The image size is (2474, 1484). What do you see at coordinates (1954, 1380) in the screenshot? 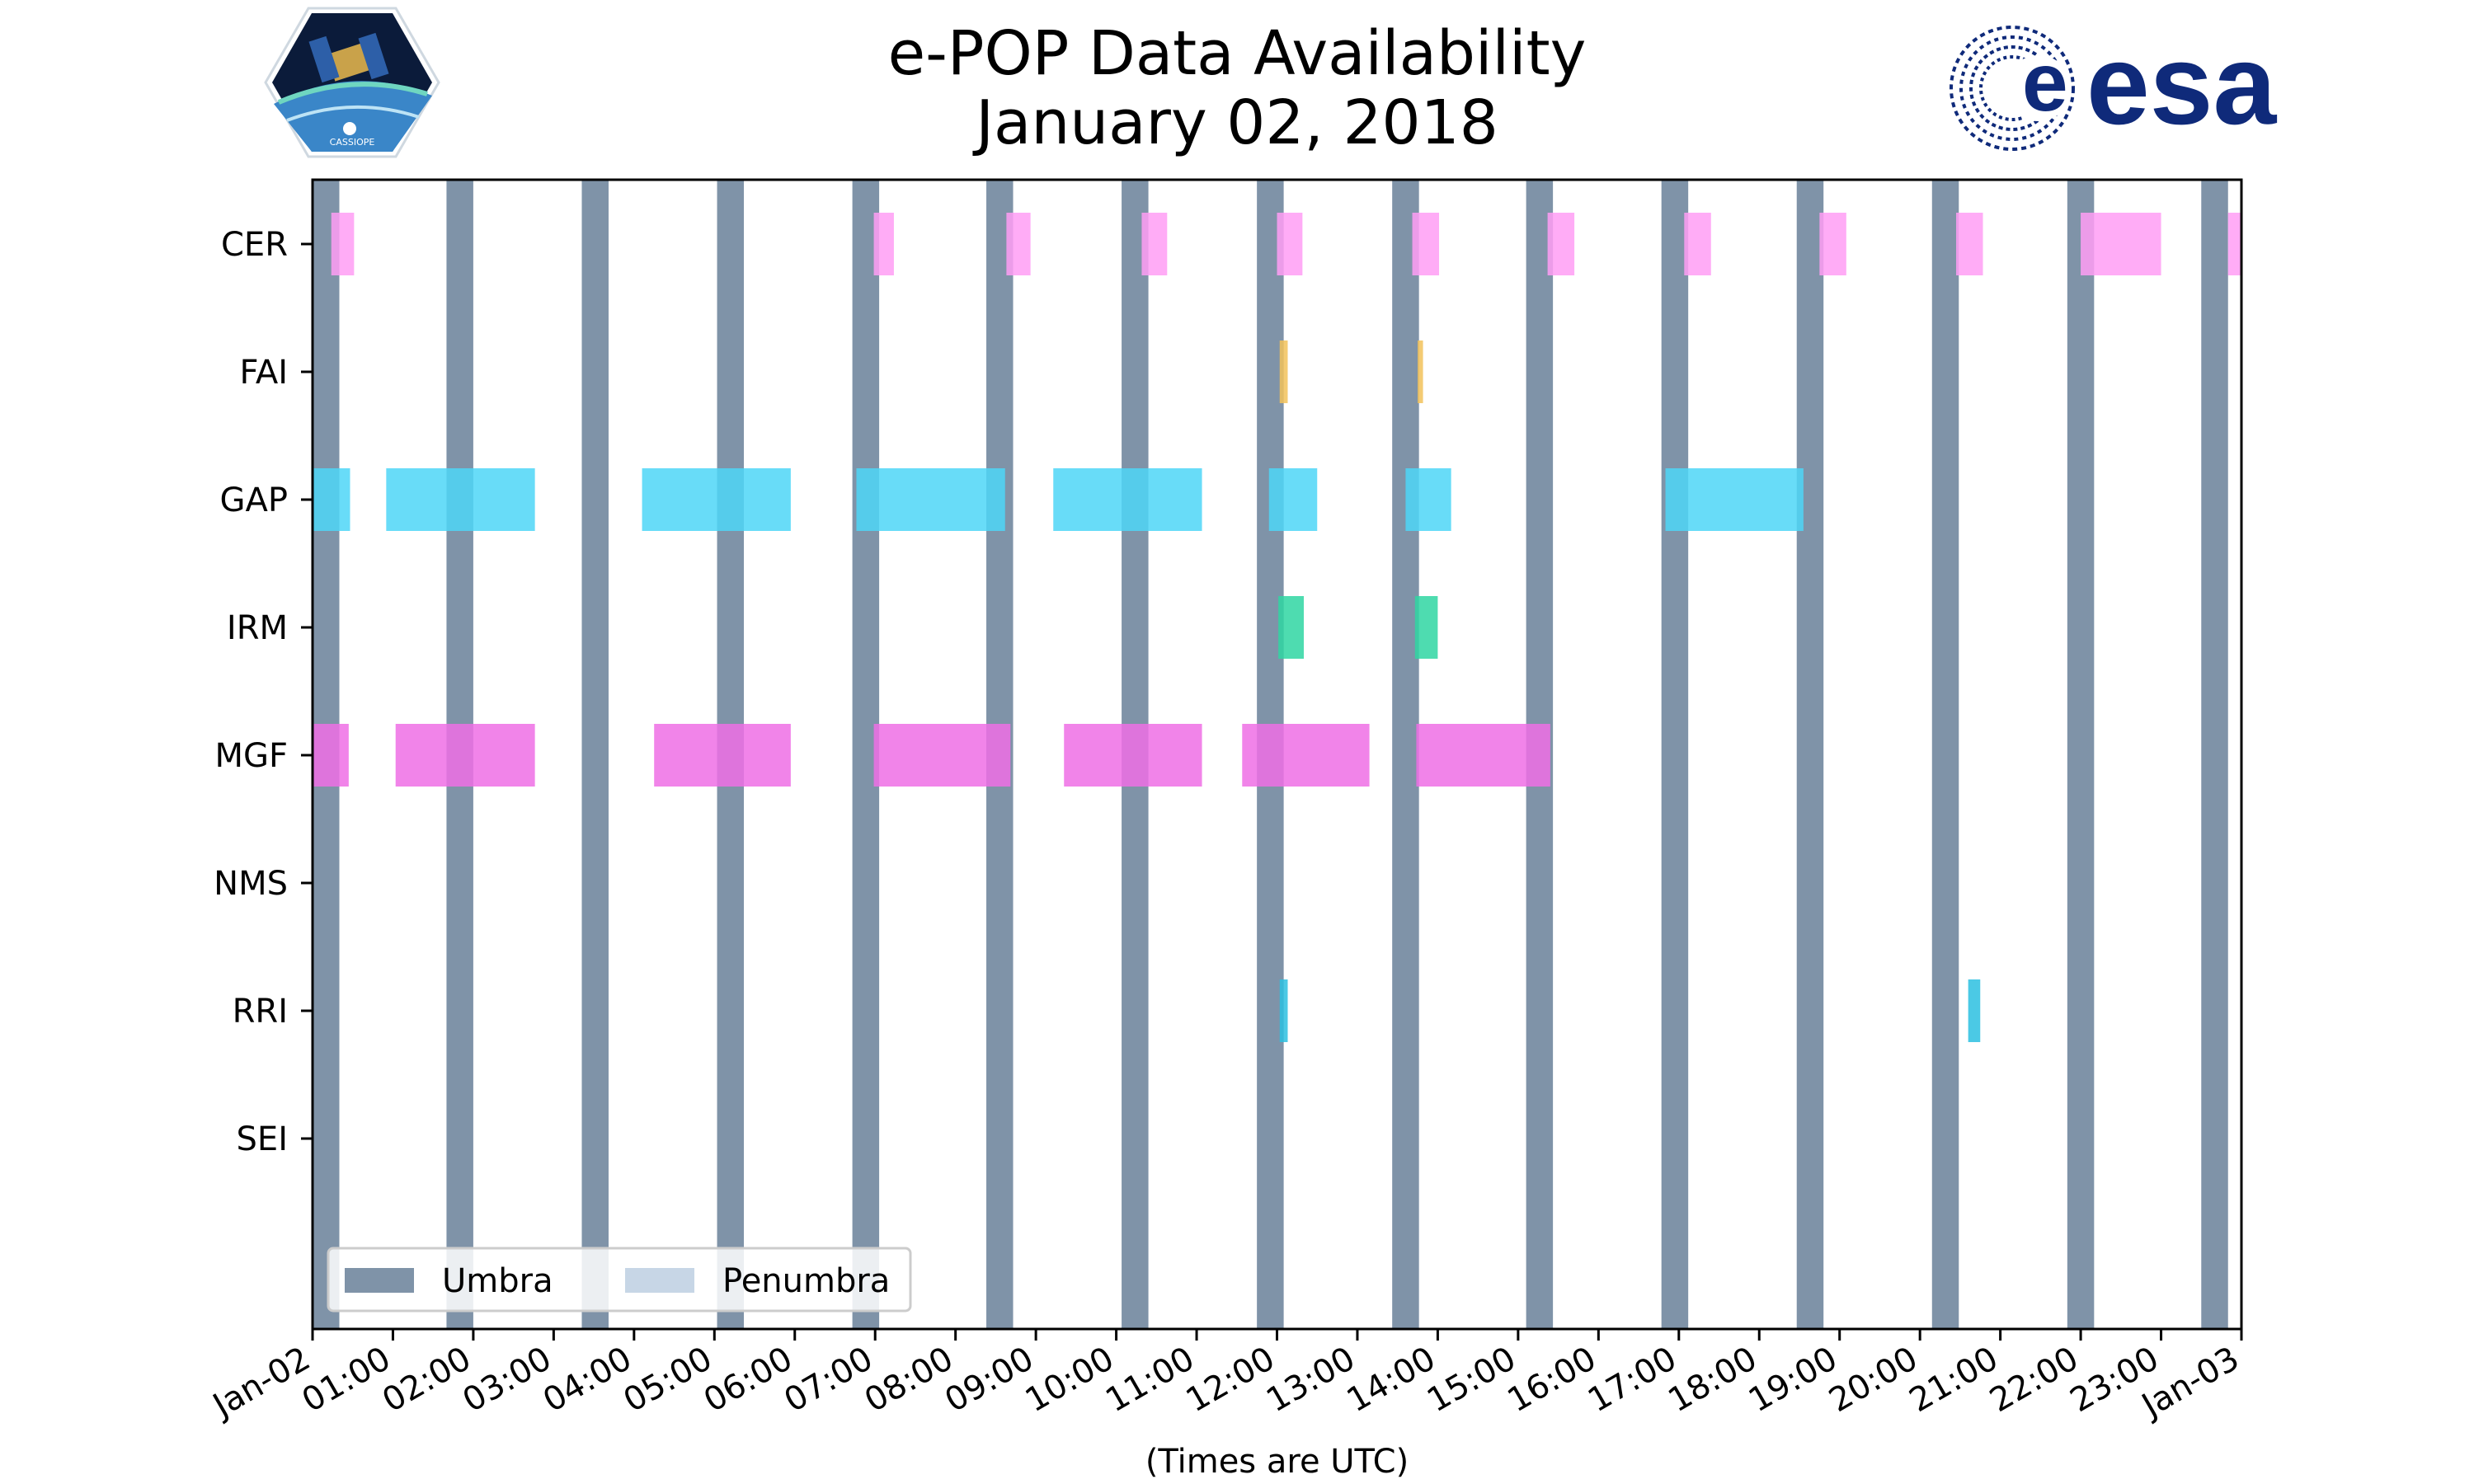
I see `x-tick-label-21: 21:00` at bounding box center [1954, 1380].